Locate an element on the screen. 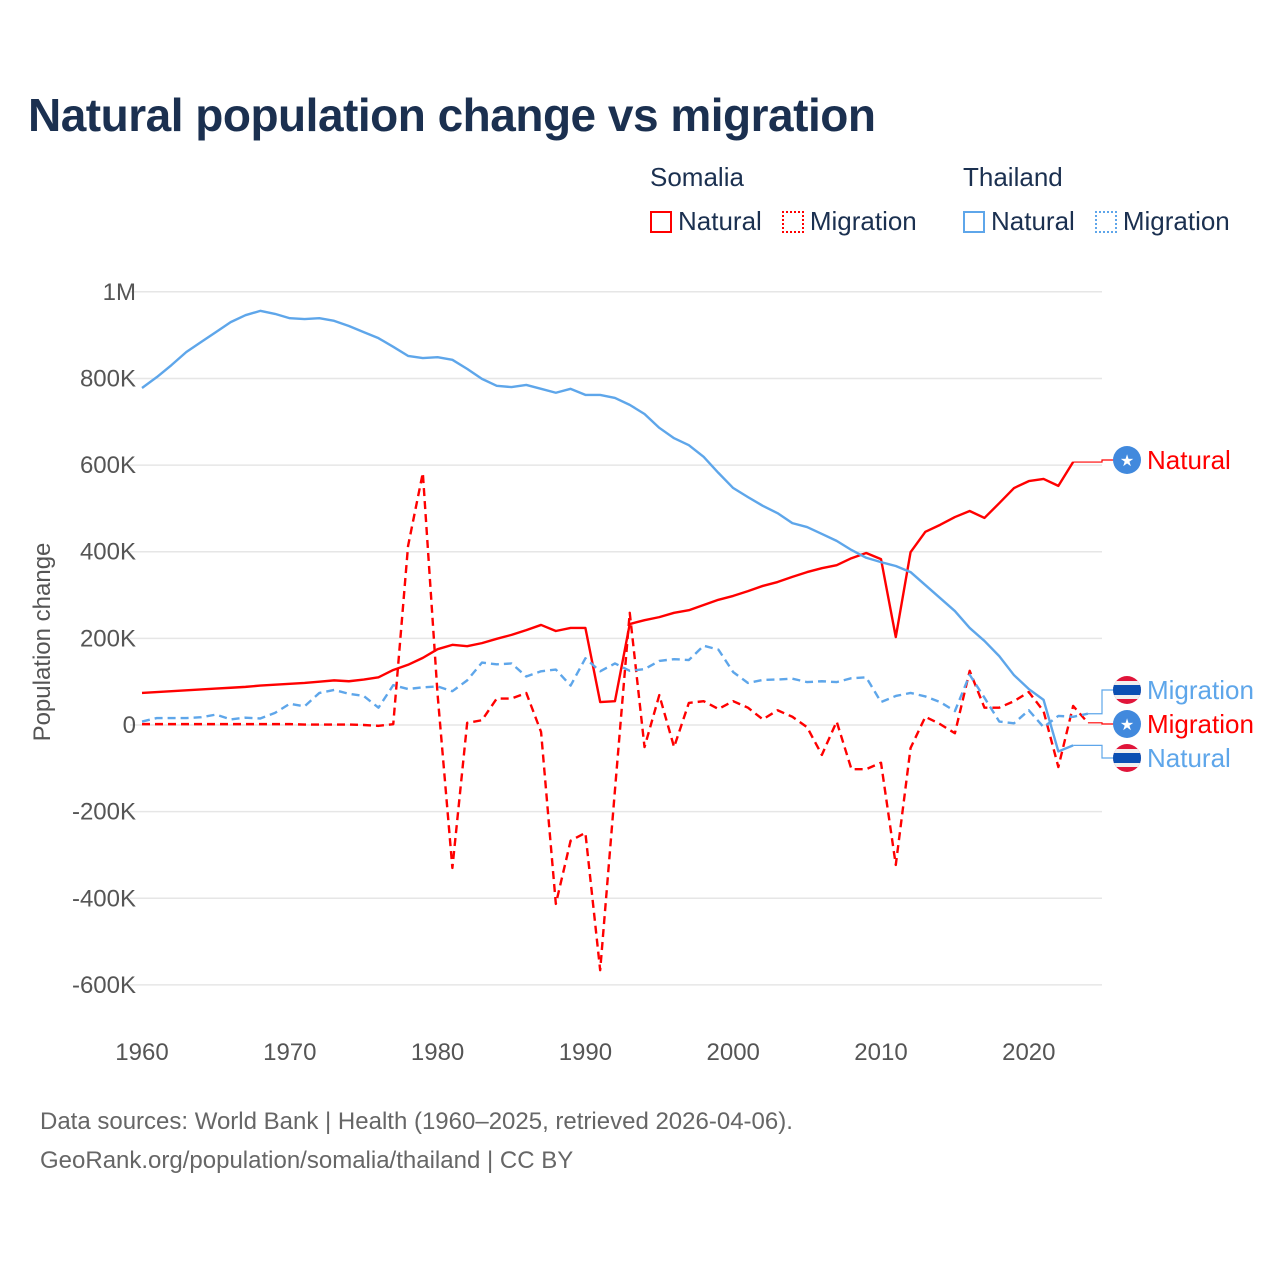 This screenshot has height=1280, width=1280. end-label-thailand-natural: Natural is located at coordinates (1189, 758).